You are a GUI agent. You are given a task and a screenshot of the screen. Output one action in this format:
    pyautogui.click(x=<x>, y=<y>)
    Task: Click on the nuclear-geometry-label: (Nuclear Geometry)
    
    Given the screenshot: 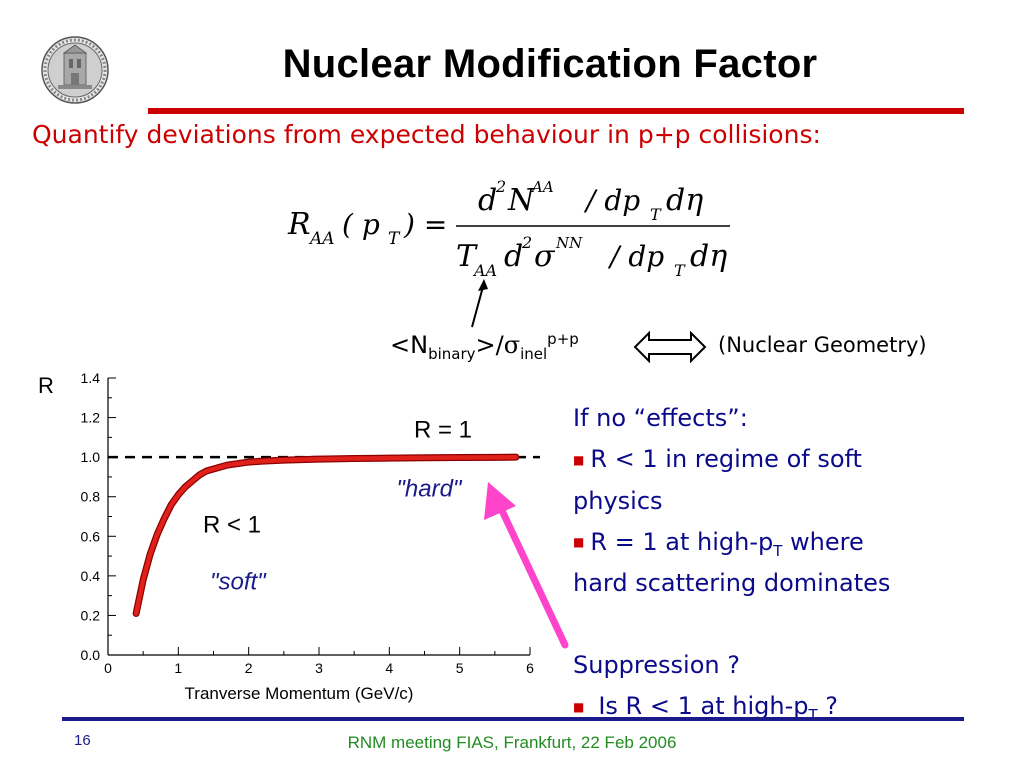 What is the action you would take?
    pyautogui.click(x=822, y=345)
    